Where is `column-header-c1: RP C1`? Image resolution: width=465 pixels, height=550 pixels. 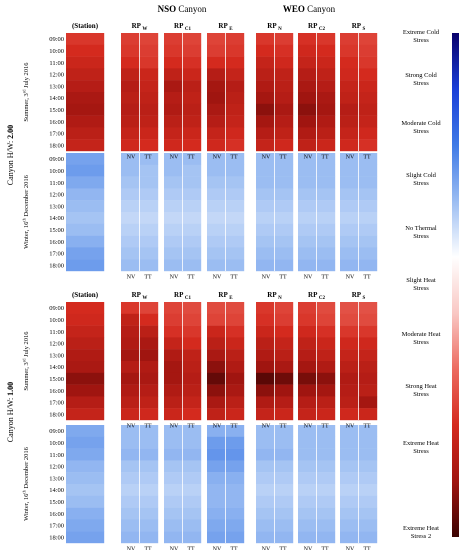
column-header-c1: RP C1 is located at coordinates (182, 296).